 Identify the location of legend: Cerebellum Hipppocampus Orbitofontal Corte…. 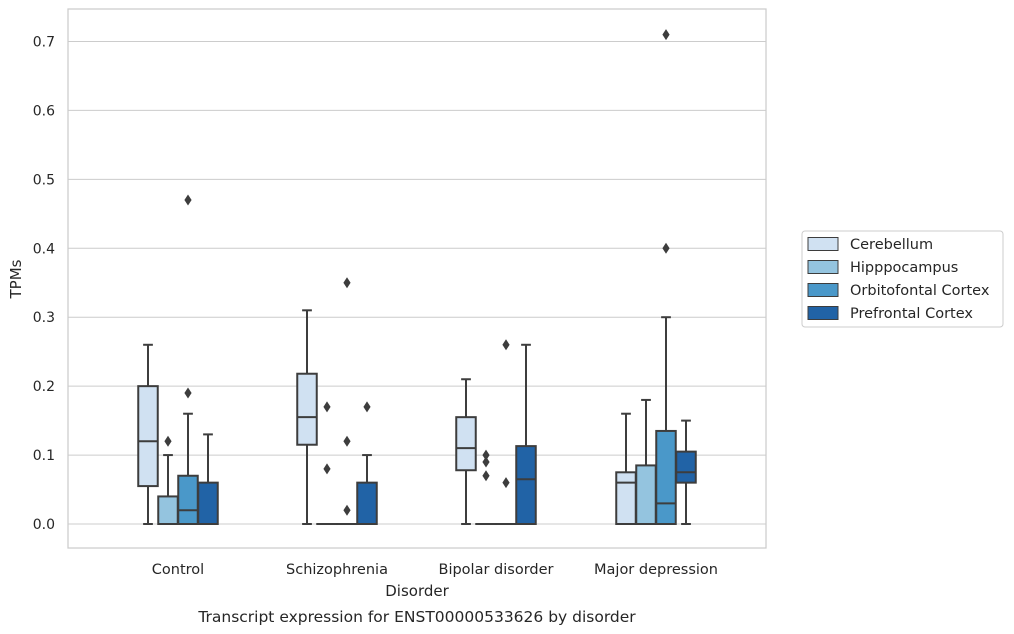
(902, 279).